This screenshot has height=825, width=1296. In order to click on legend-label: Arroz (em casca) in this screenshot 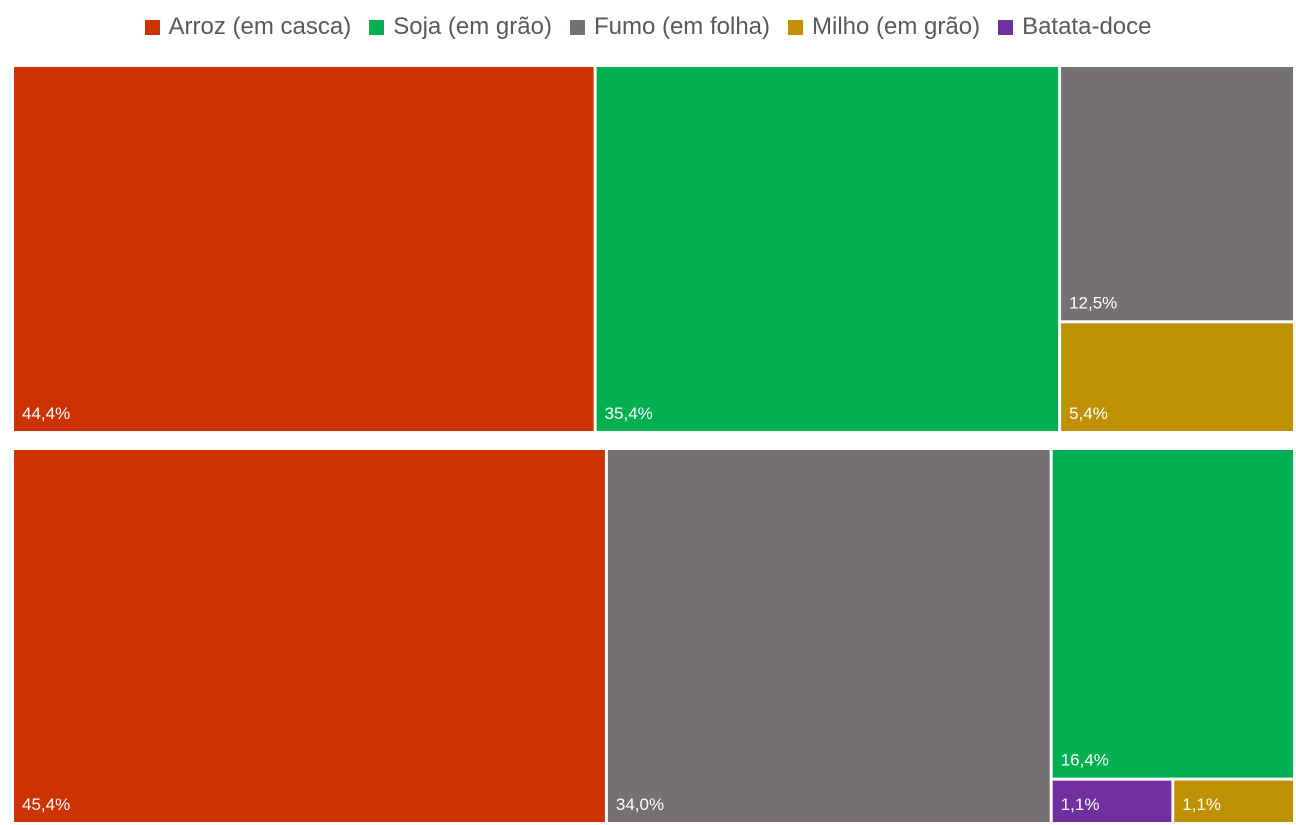, I will do `click(260, 26)`.